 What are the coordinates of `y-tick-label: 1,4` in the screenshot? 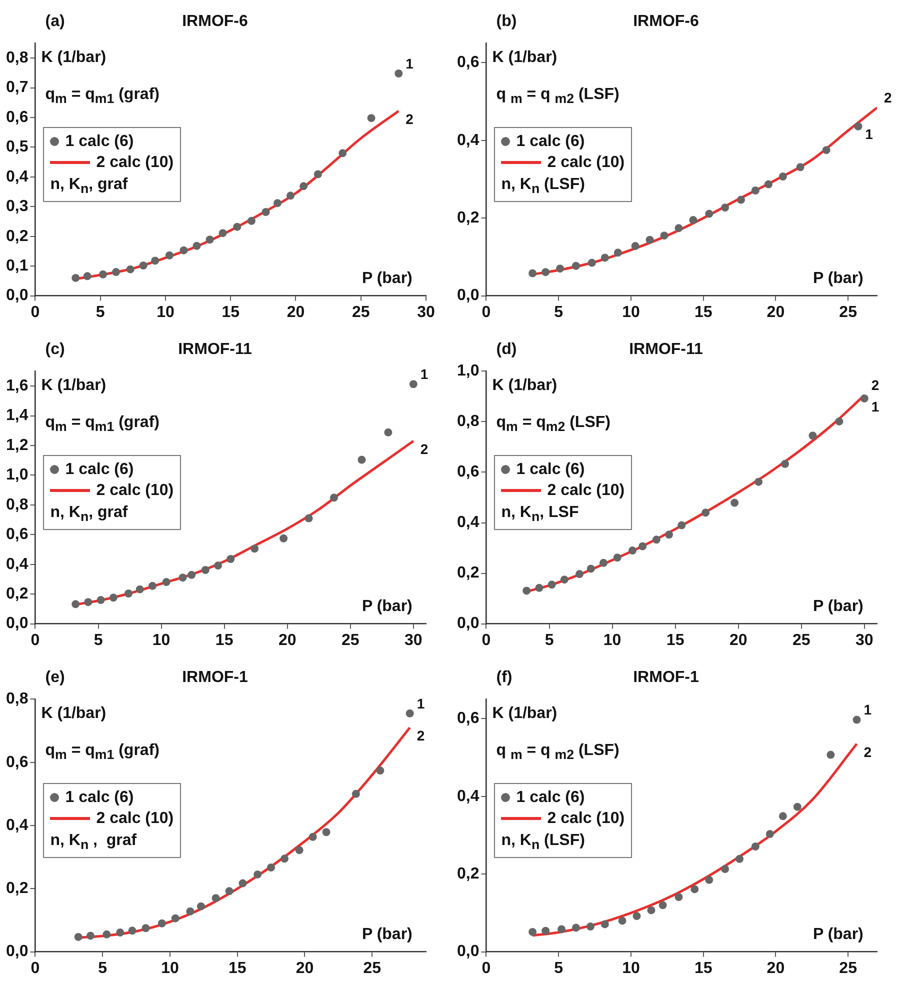 It's located at (17, 415).